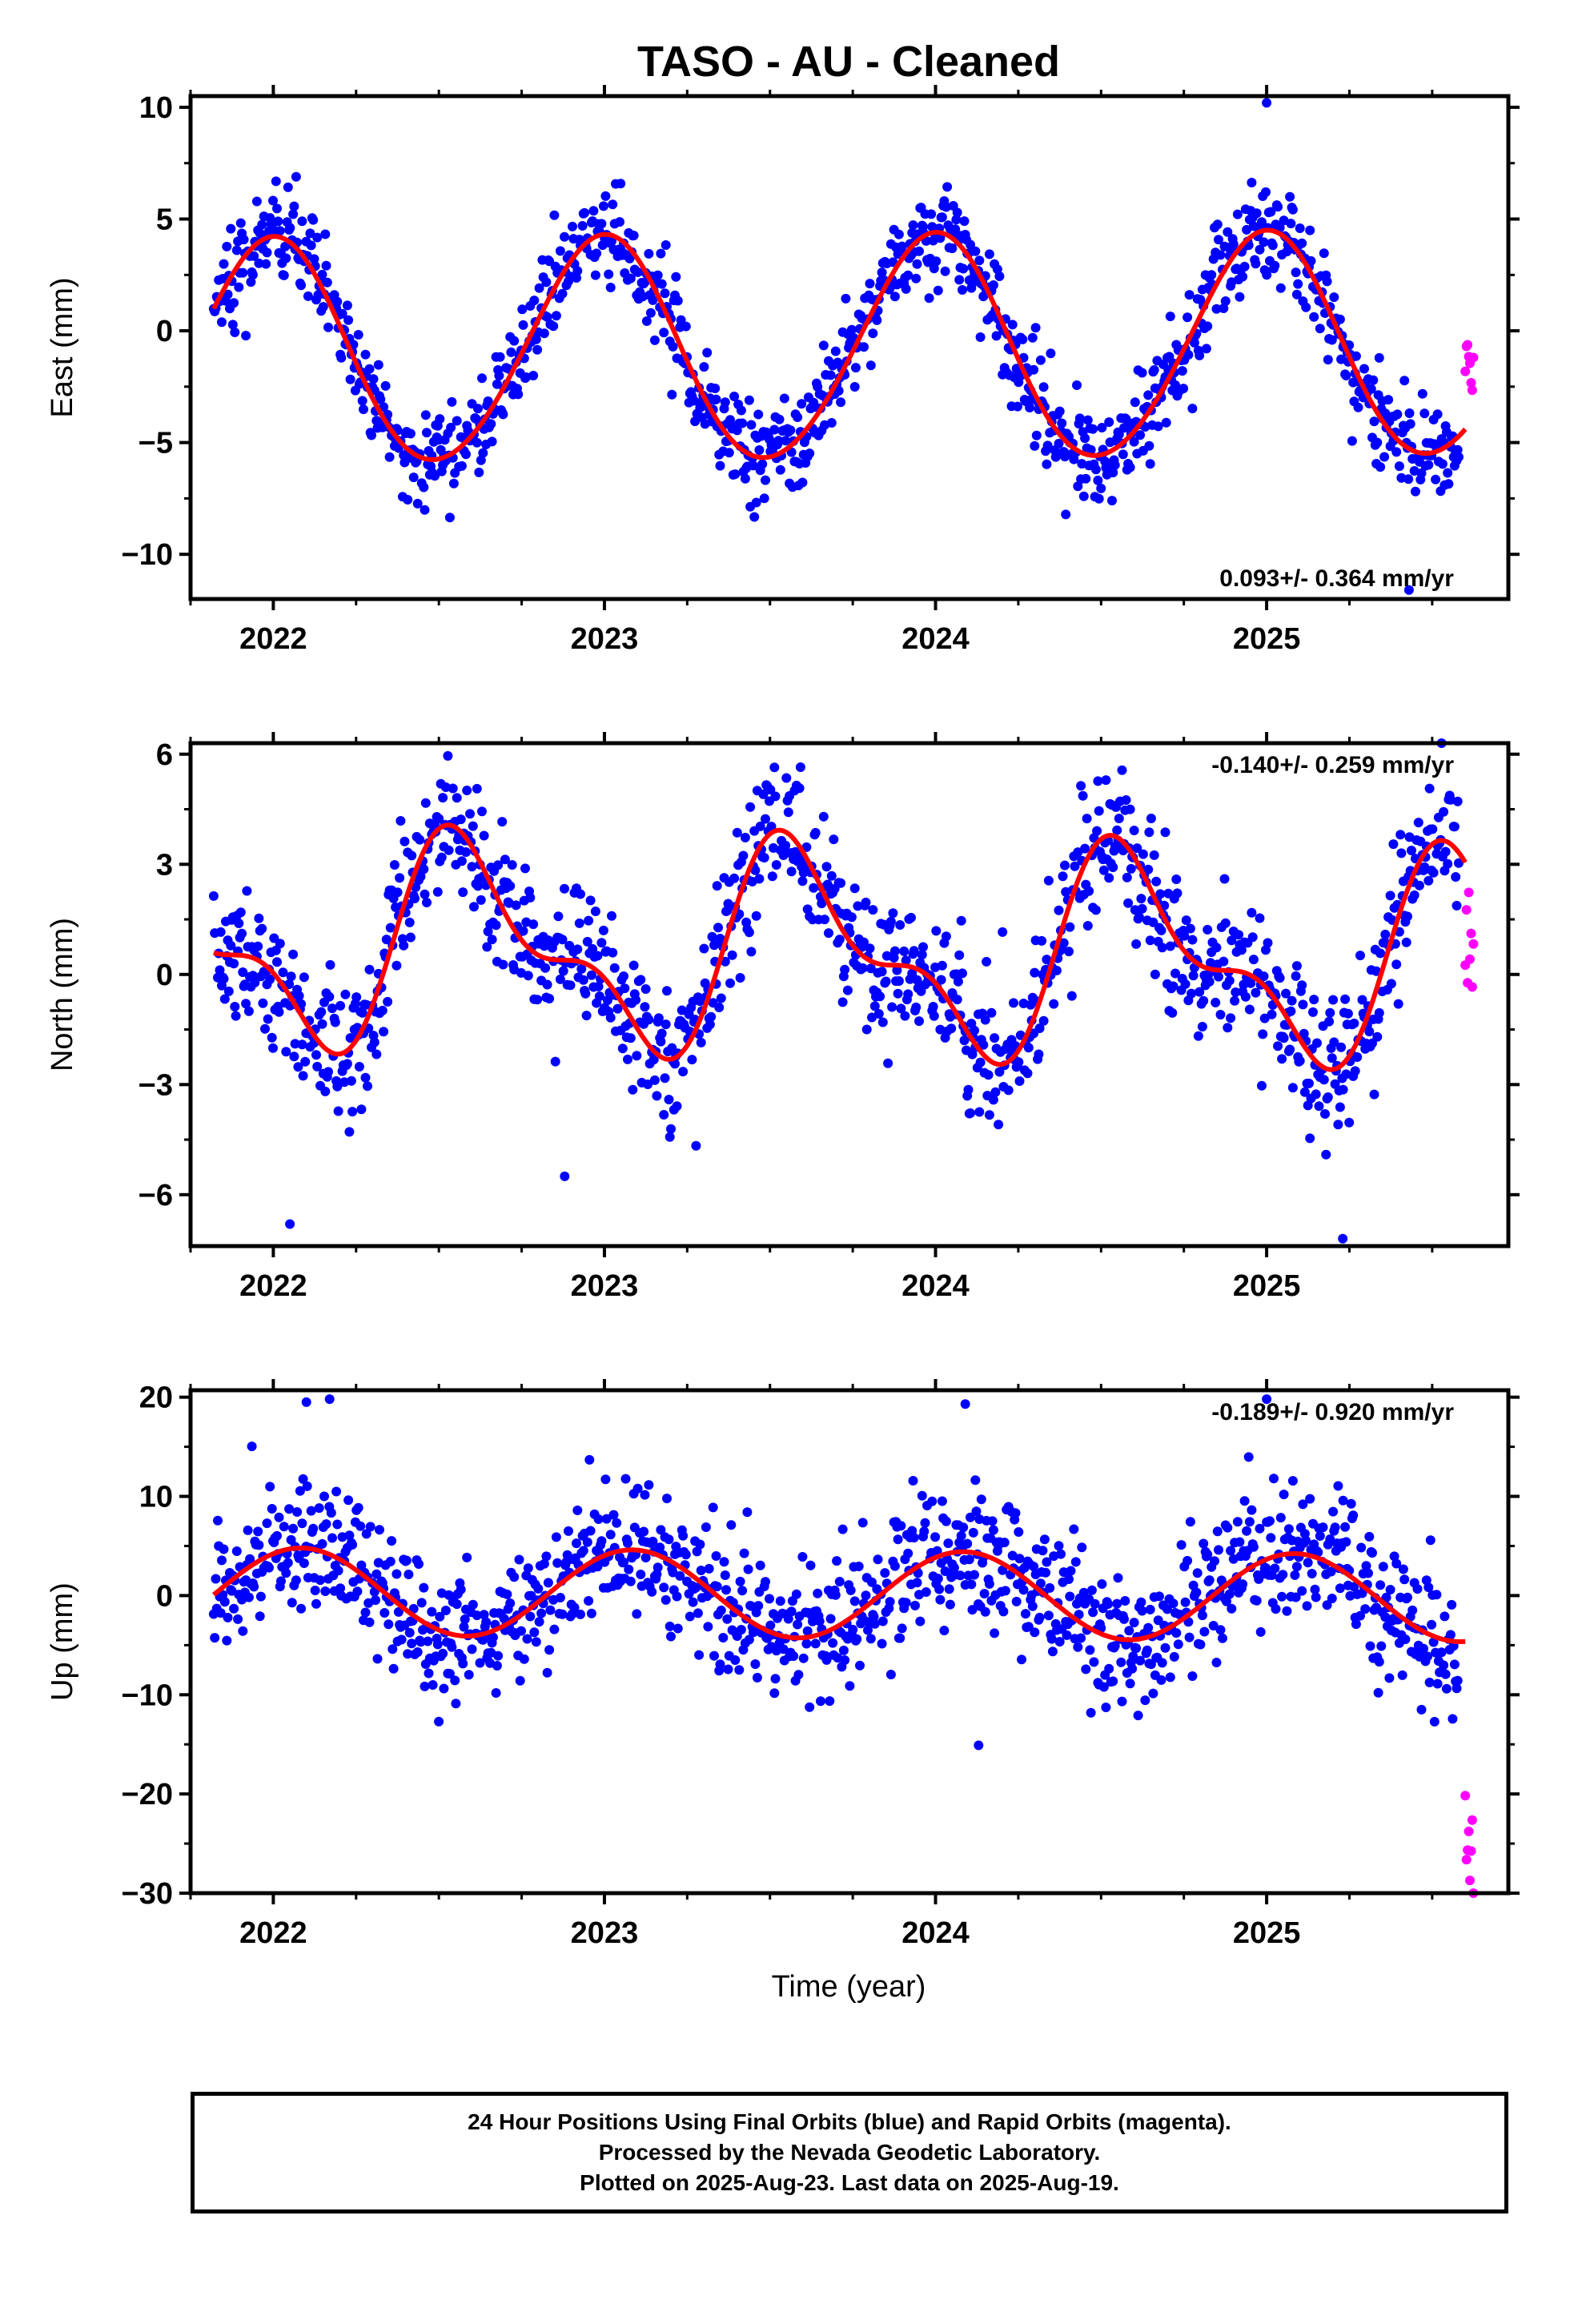 The height and width of the screenshot is (2324, 1582). What do you see at coordinates (156, 1497) in the screenshot?
I see `y-tick-label: 10` at bounding box center [156, 1497].